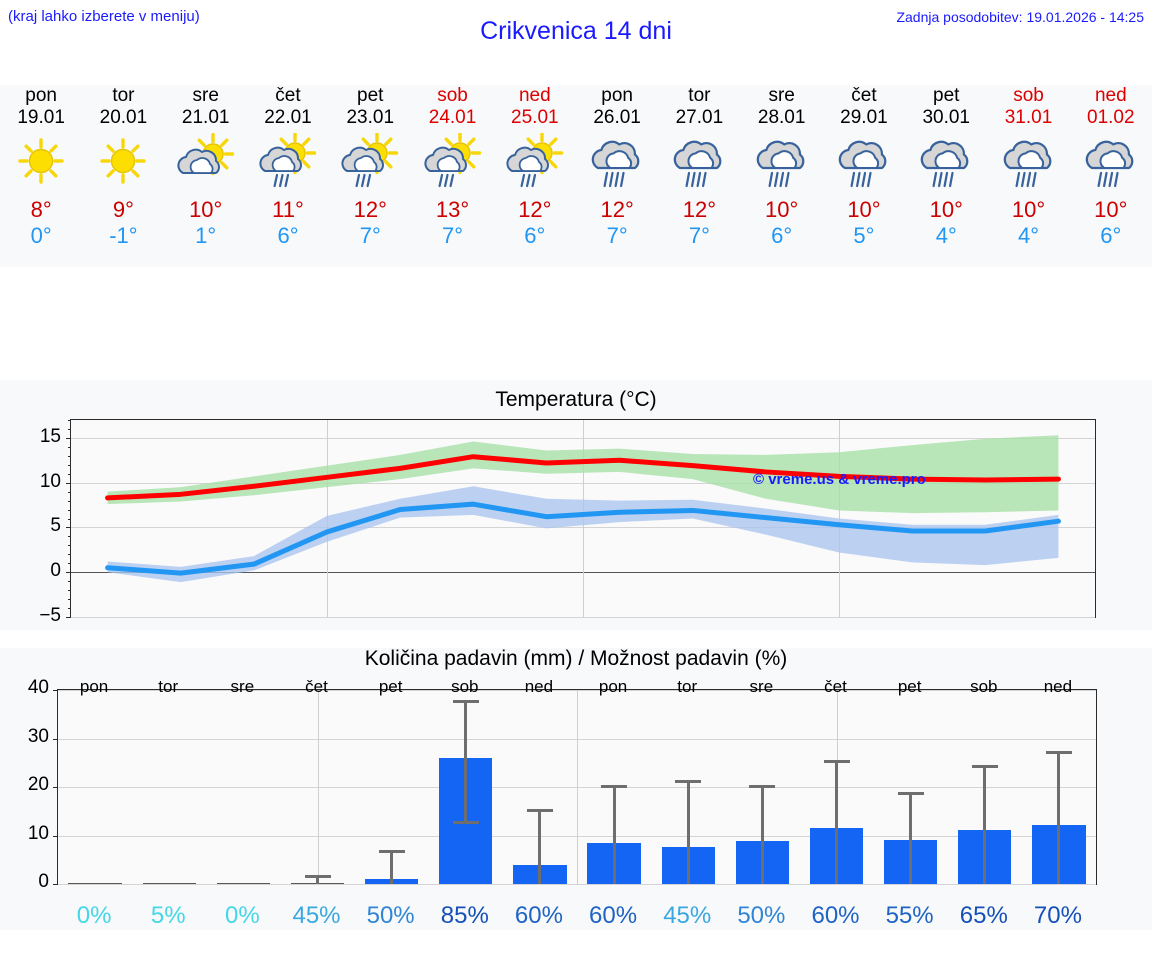 The height and width of the screenshot is (975, 1152). I want to click on forecast-day-column: pet 23.01 12° 7°, so click(370, 176).